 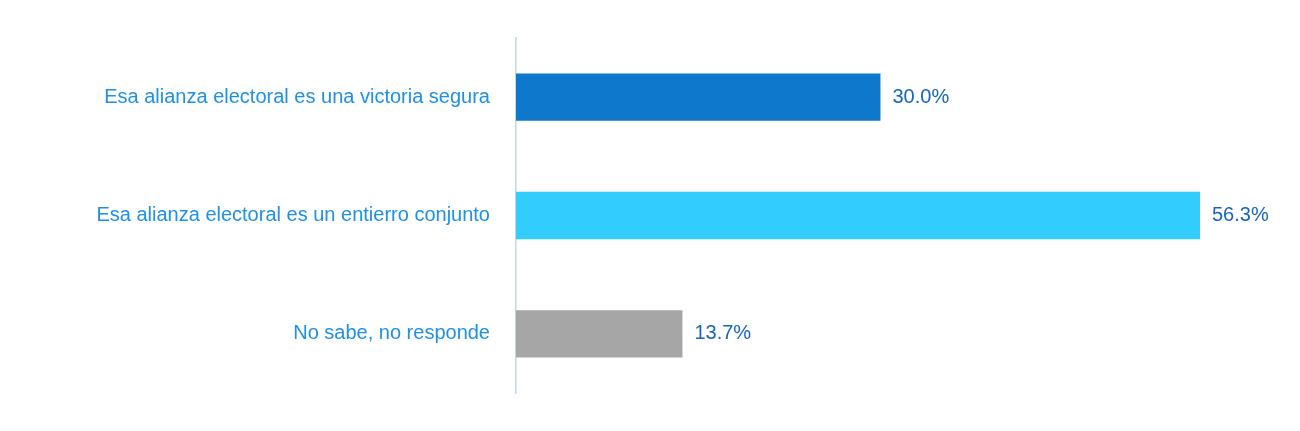 I want to click on data-label: 56.3%, so click(x=1240, y=214).